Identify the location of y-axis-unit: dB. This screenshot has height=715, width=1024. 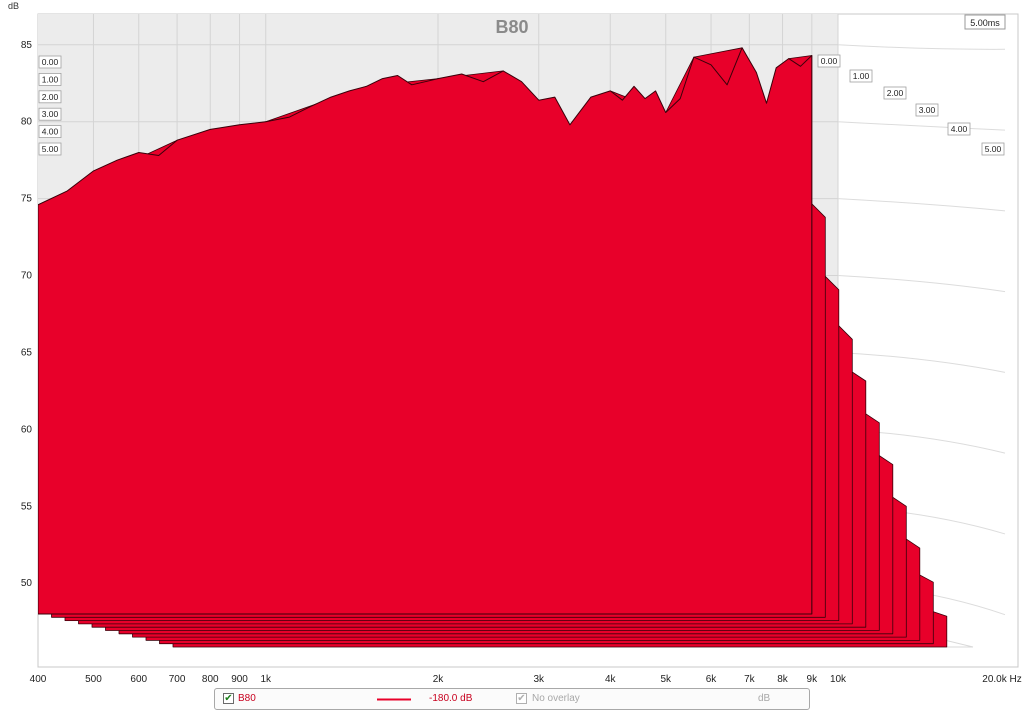
(13, 6).